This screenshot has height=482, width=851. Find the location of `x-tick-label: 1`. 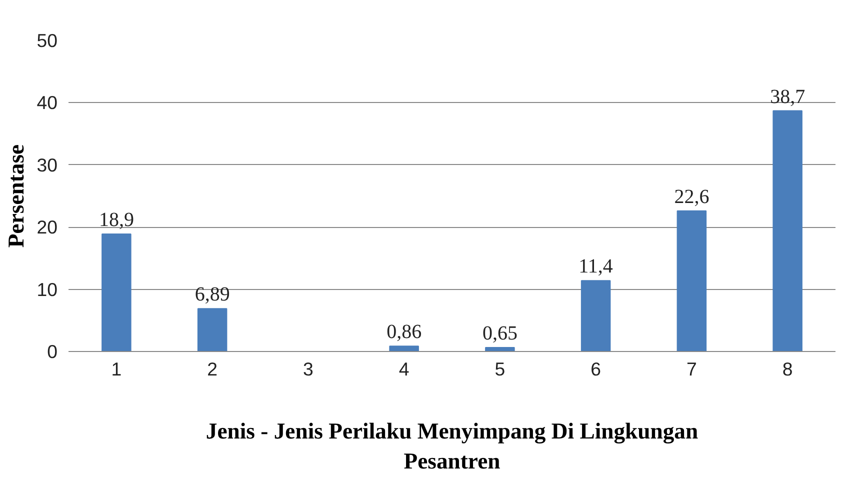

x-tick-label: 1 is located at coordinates (116, 369).